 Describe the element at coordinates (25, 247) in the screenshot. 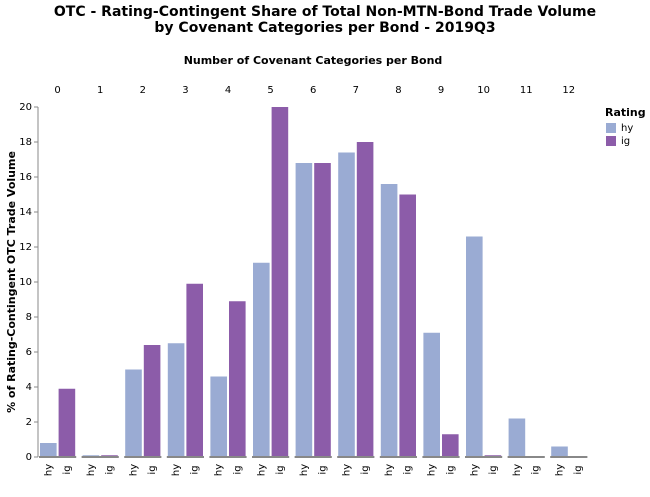

I see `y-tick-label: 12` at that location.